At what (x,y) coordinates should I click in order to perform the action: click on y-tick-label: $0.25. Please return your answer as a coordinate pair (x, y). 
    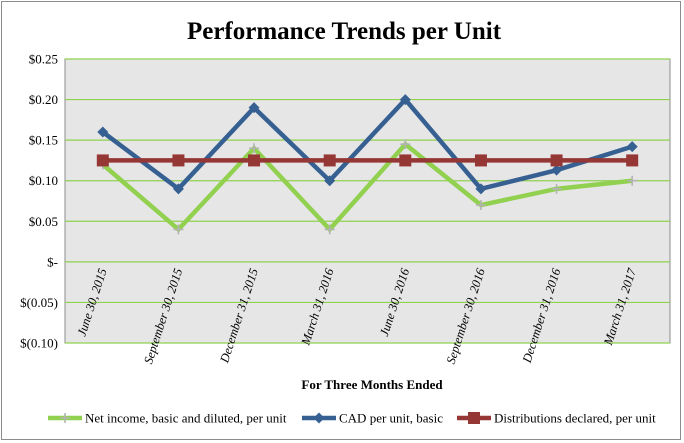
    Looking at the image, I should click on (43, 59).